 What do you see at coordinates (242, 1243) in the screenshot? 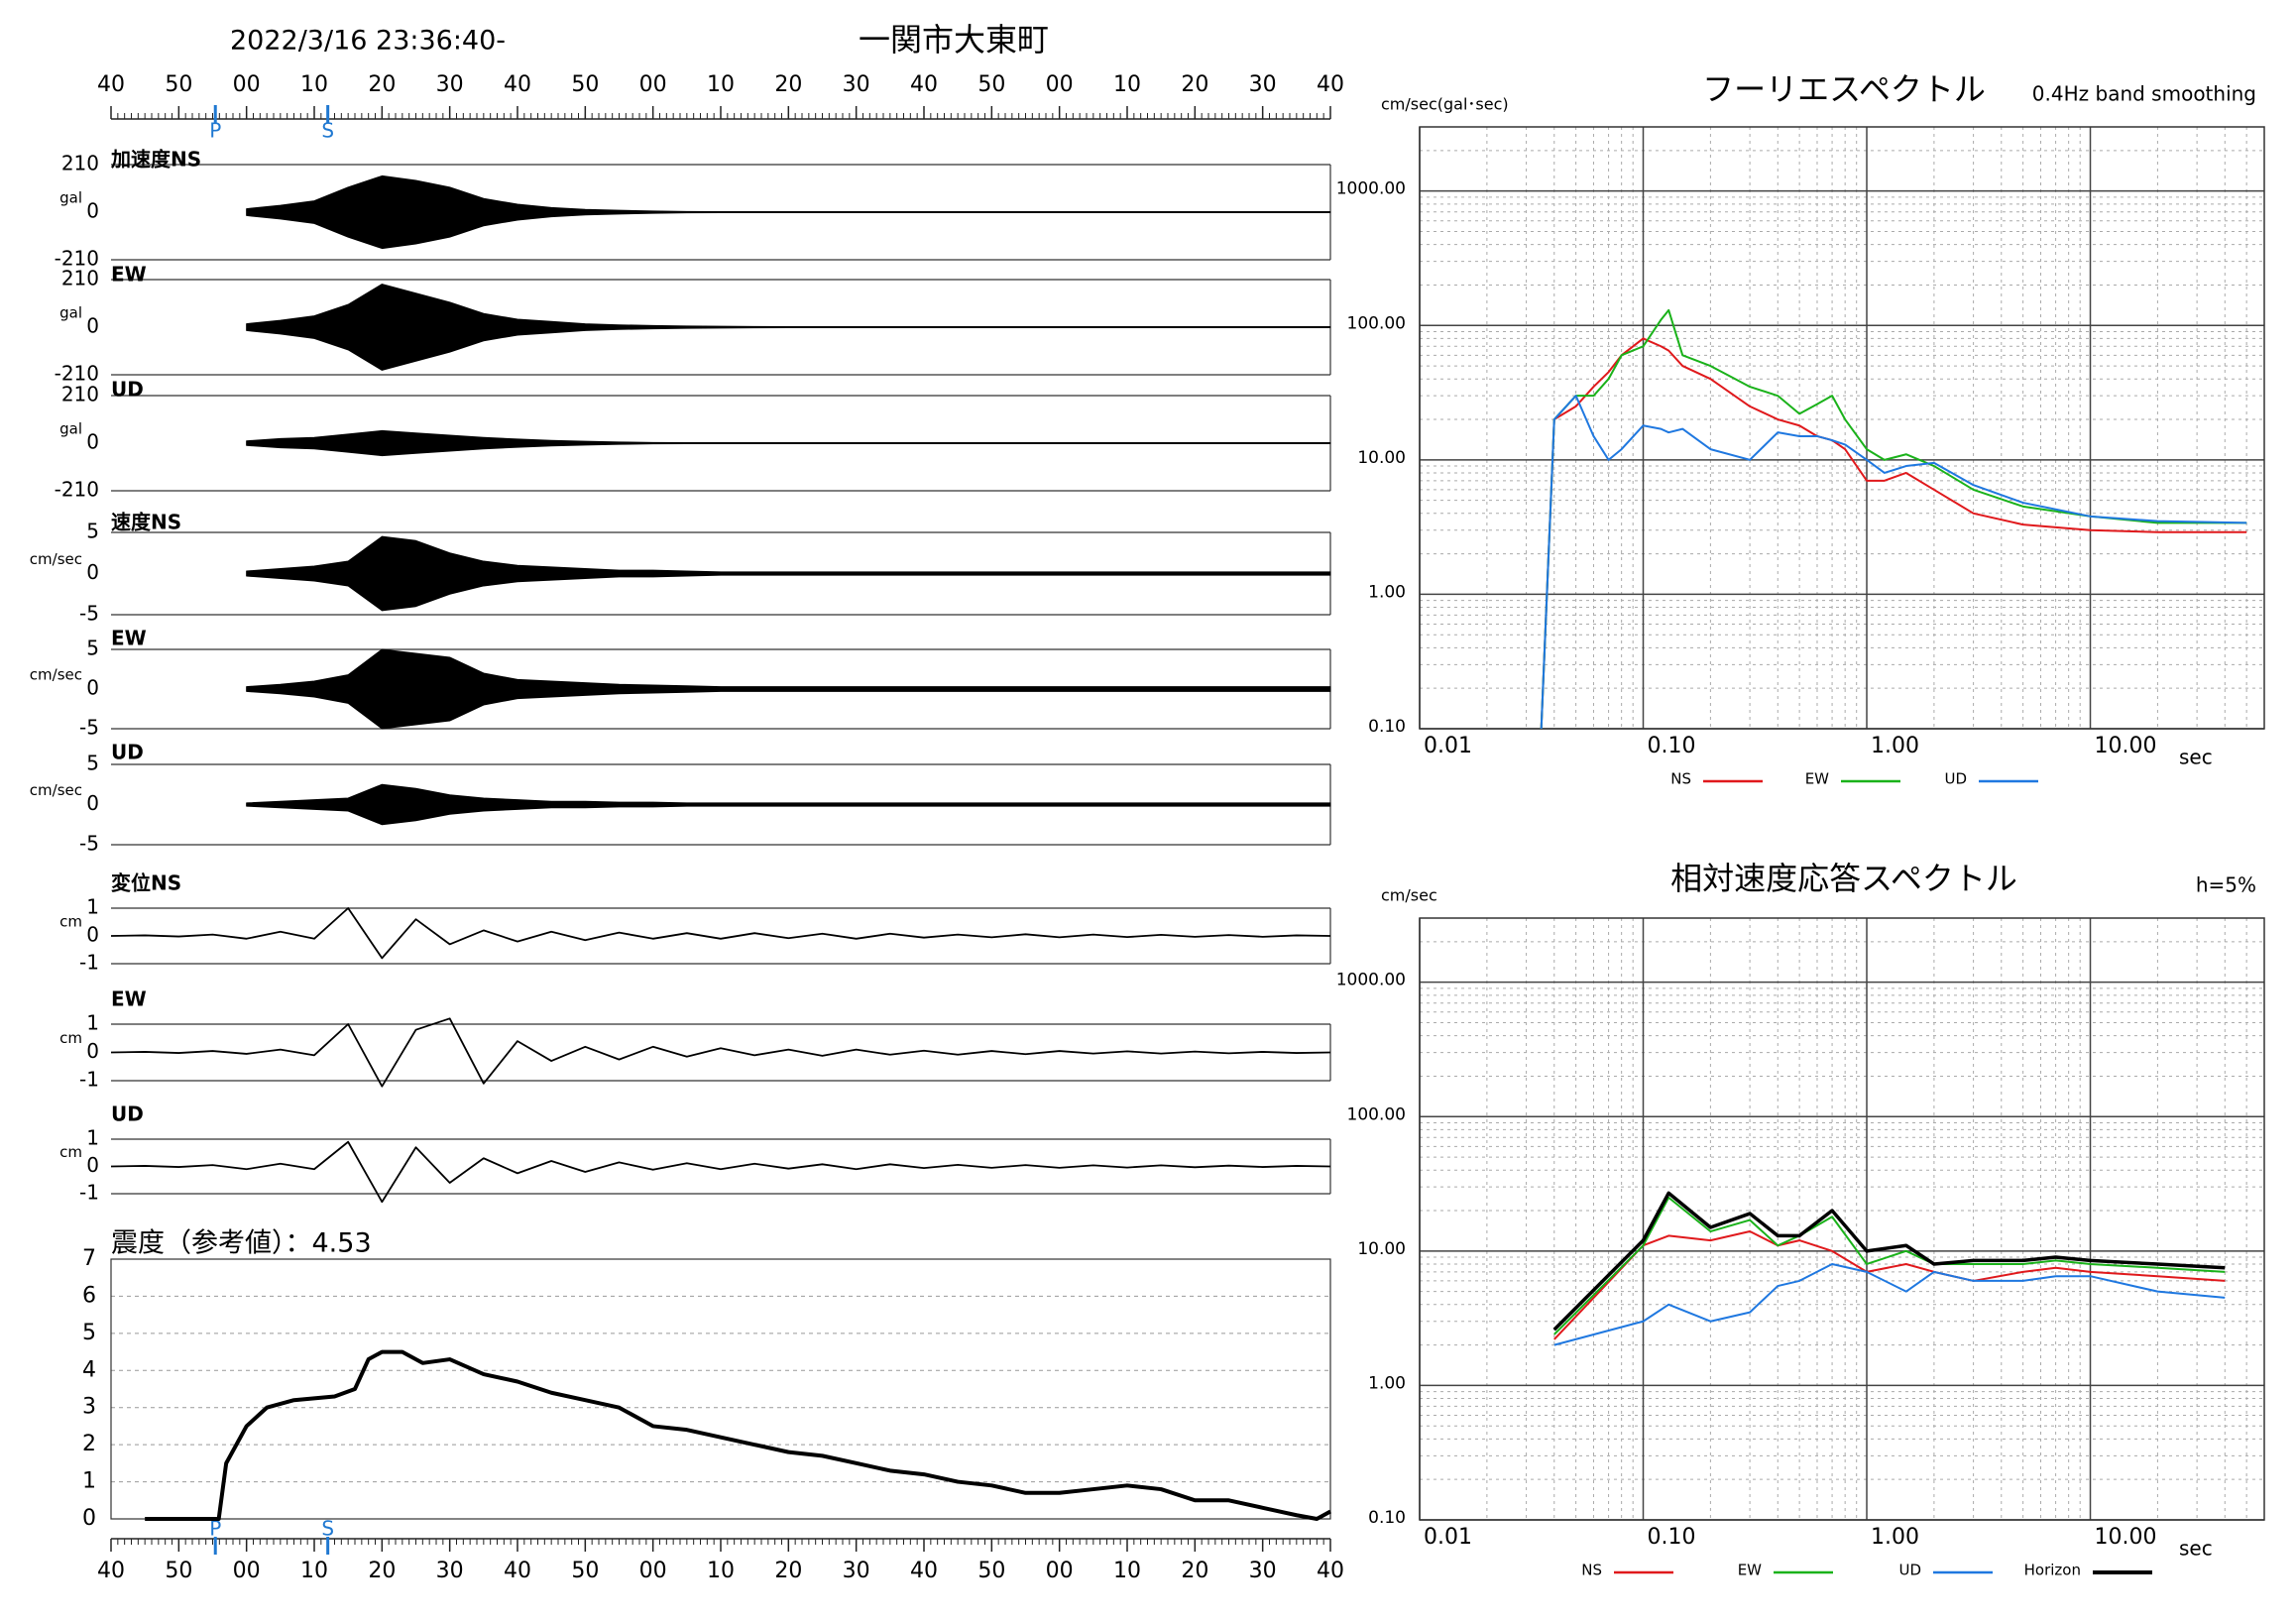
I see `intensity-title: 震度（参考値）：4.53` at bounding box center [242, 1243].